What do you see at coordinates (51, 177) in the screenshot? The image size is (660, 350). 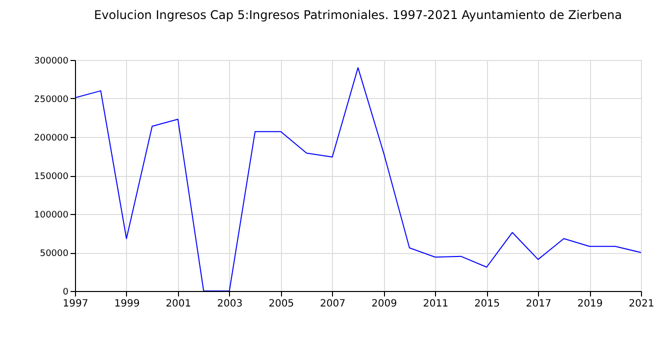 I see `y-tick-label: 150000` at bounding box center [51, 177].